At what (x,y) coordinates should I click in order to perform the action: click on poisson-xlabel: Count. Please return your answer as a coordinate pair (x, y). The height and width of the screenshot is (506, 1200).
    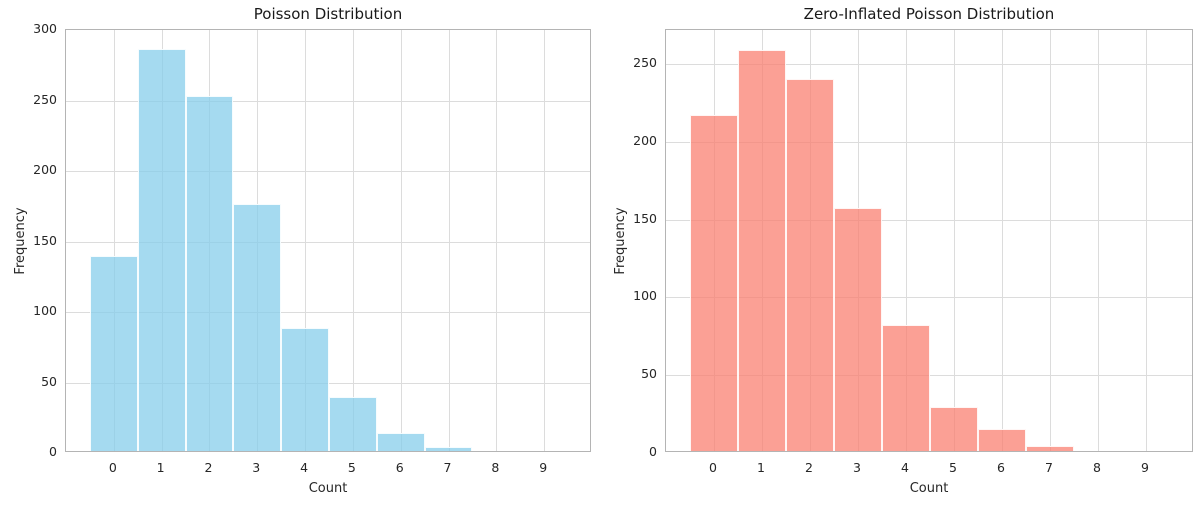
    Looking at the image, I should click on (328, 488).